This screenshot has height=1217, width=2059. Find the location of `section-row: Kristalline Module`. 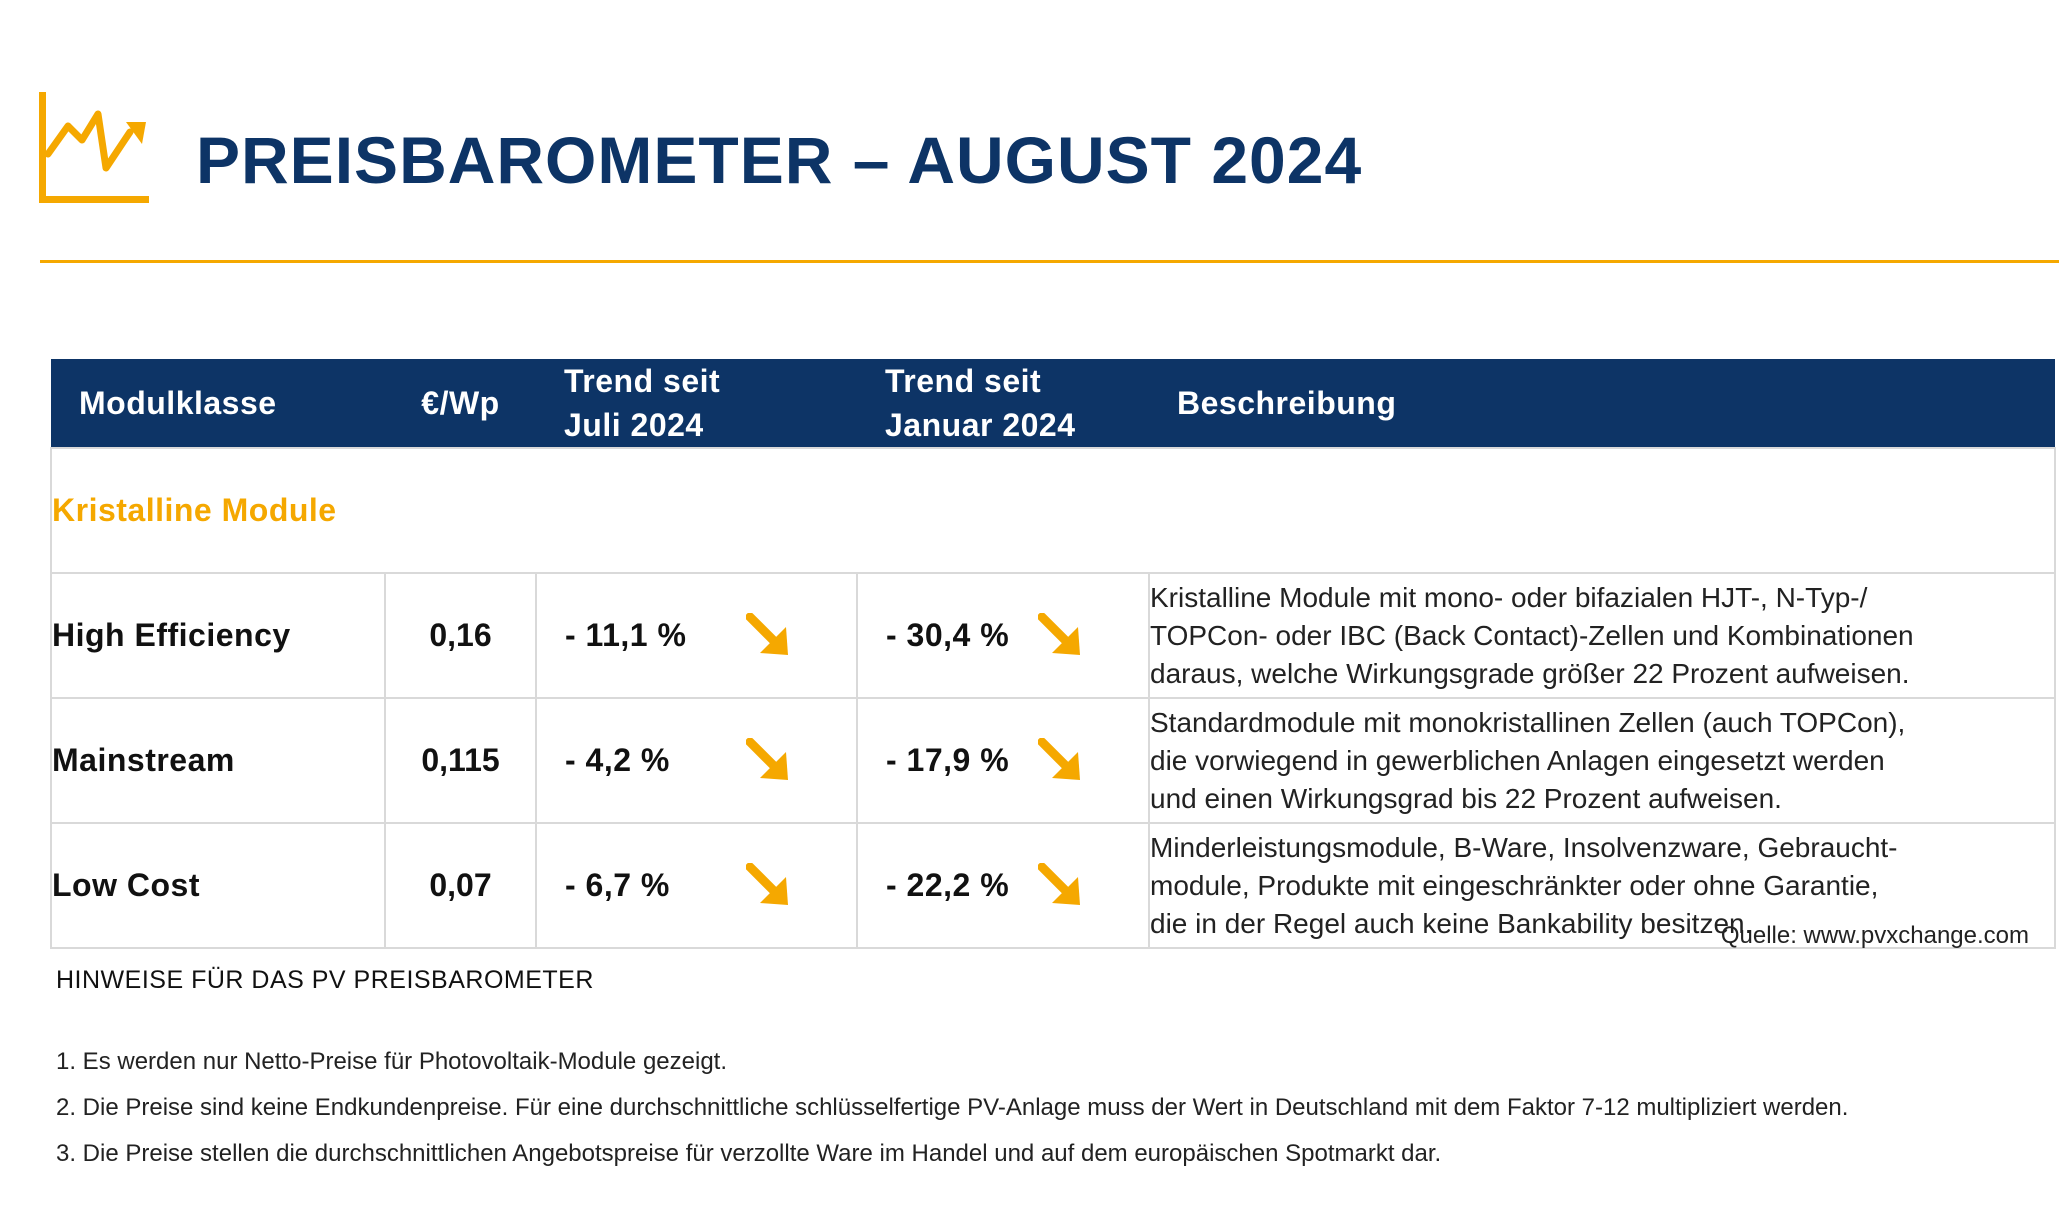

section-row: Kristalline Module is located at coordinates (1053, 510).